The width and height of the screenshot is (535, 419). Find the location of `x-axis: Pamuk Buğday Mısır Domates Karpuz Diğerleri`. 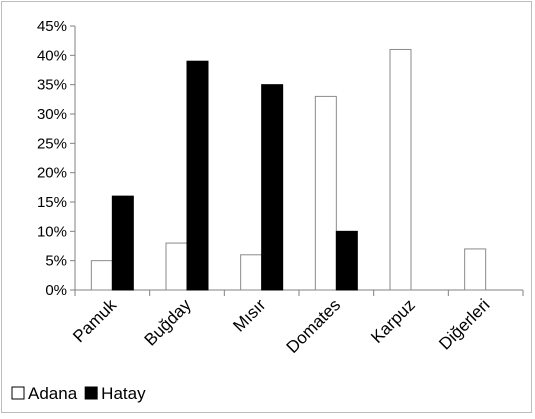

x-axis: Pamuk Buğday Mısır Domates Karpuz Diğerleri is located at coordinates (296, 323).